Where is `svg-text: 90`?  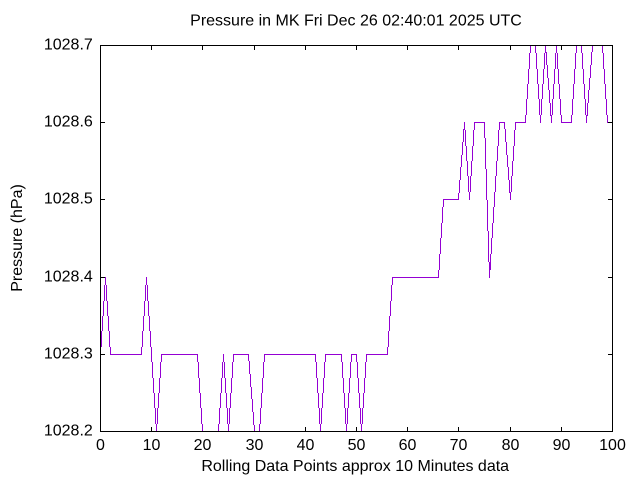
svg-text: 90 is located at coordinates (562, 445).